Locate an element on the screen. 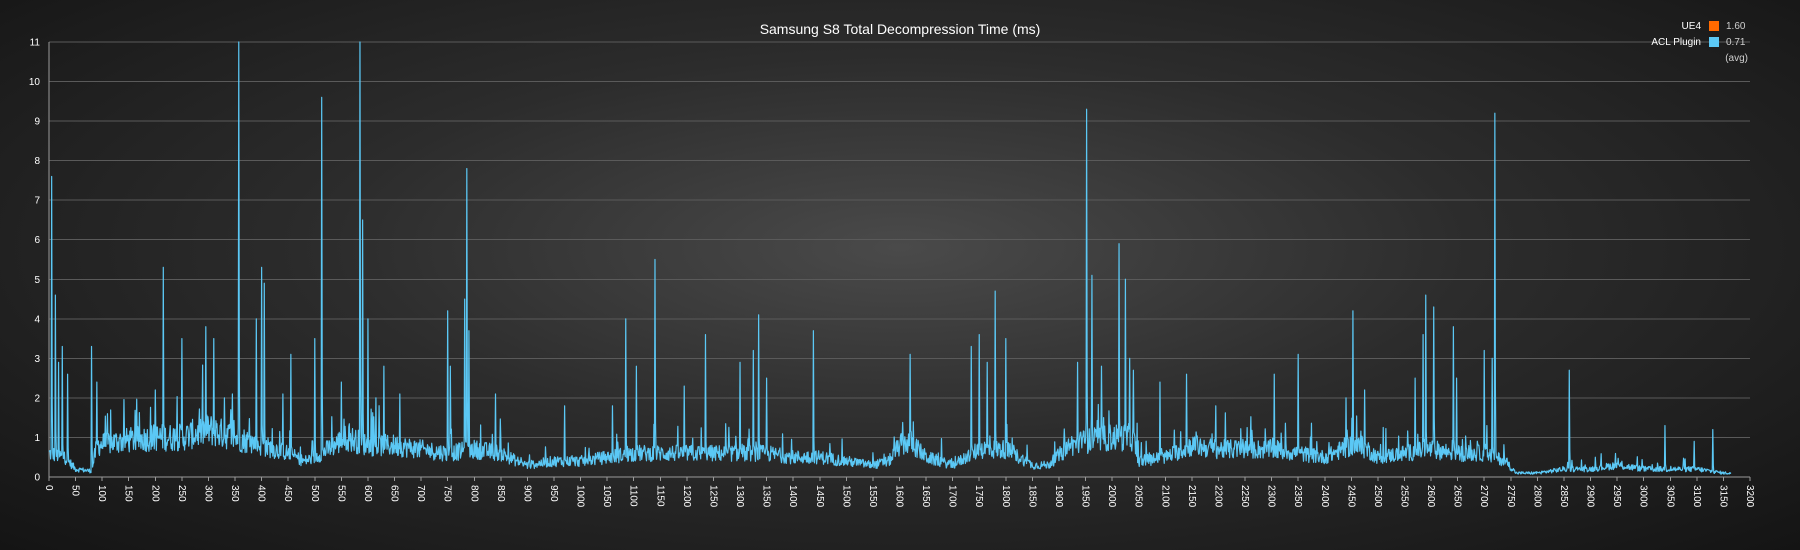  x-tick-label: 1850 is located at coordinates (1031, 496).